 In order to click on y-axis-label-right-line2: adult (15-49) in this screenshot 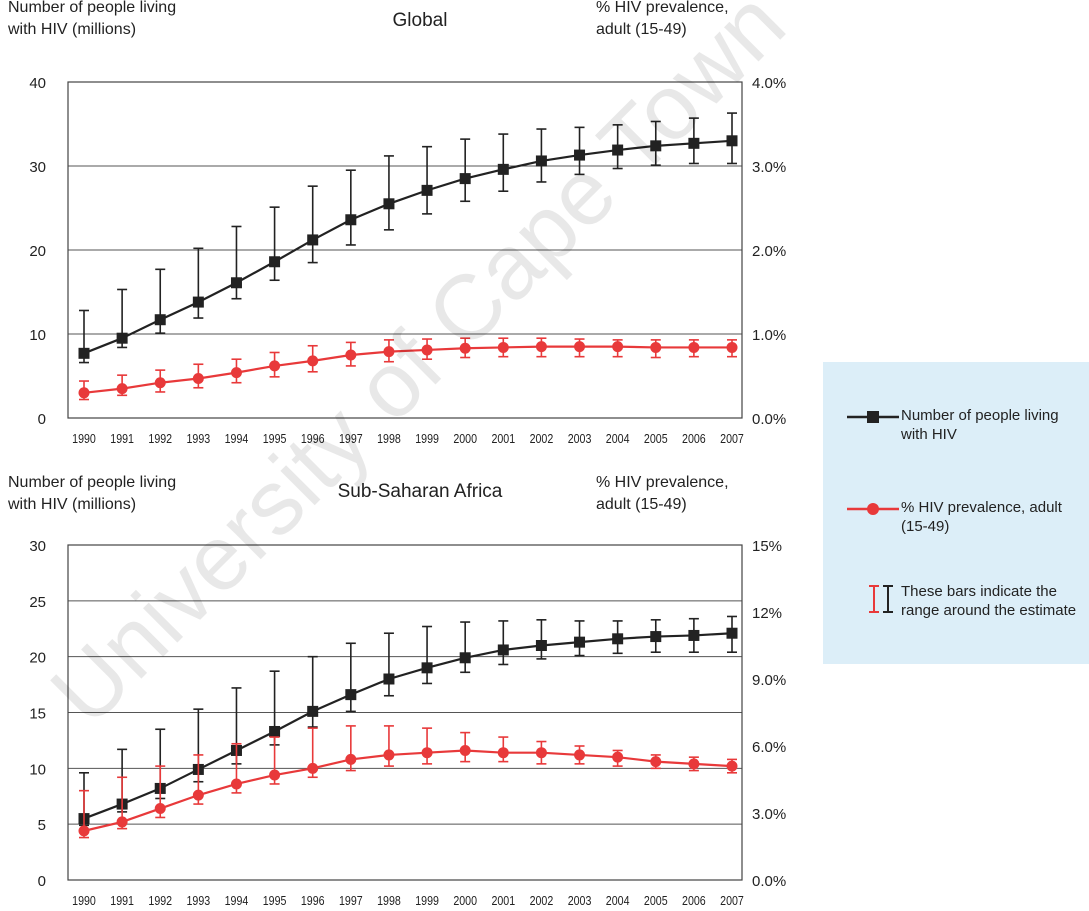, I will do `click(641, 29)`.